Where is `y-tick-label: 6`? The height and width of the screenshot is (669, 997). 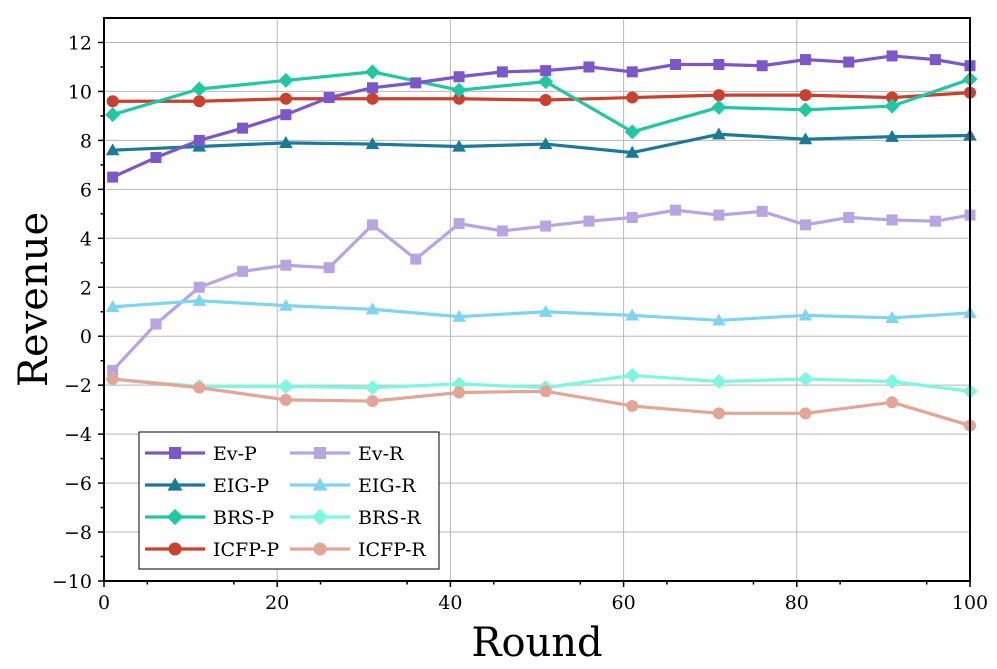 y-tick-label: 6 is located at coordinates (86, 190).